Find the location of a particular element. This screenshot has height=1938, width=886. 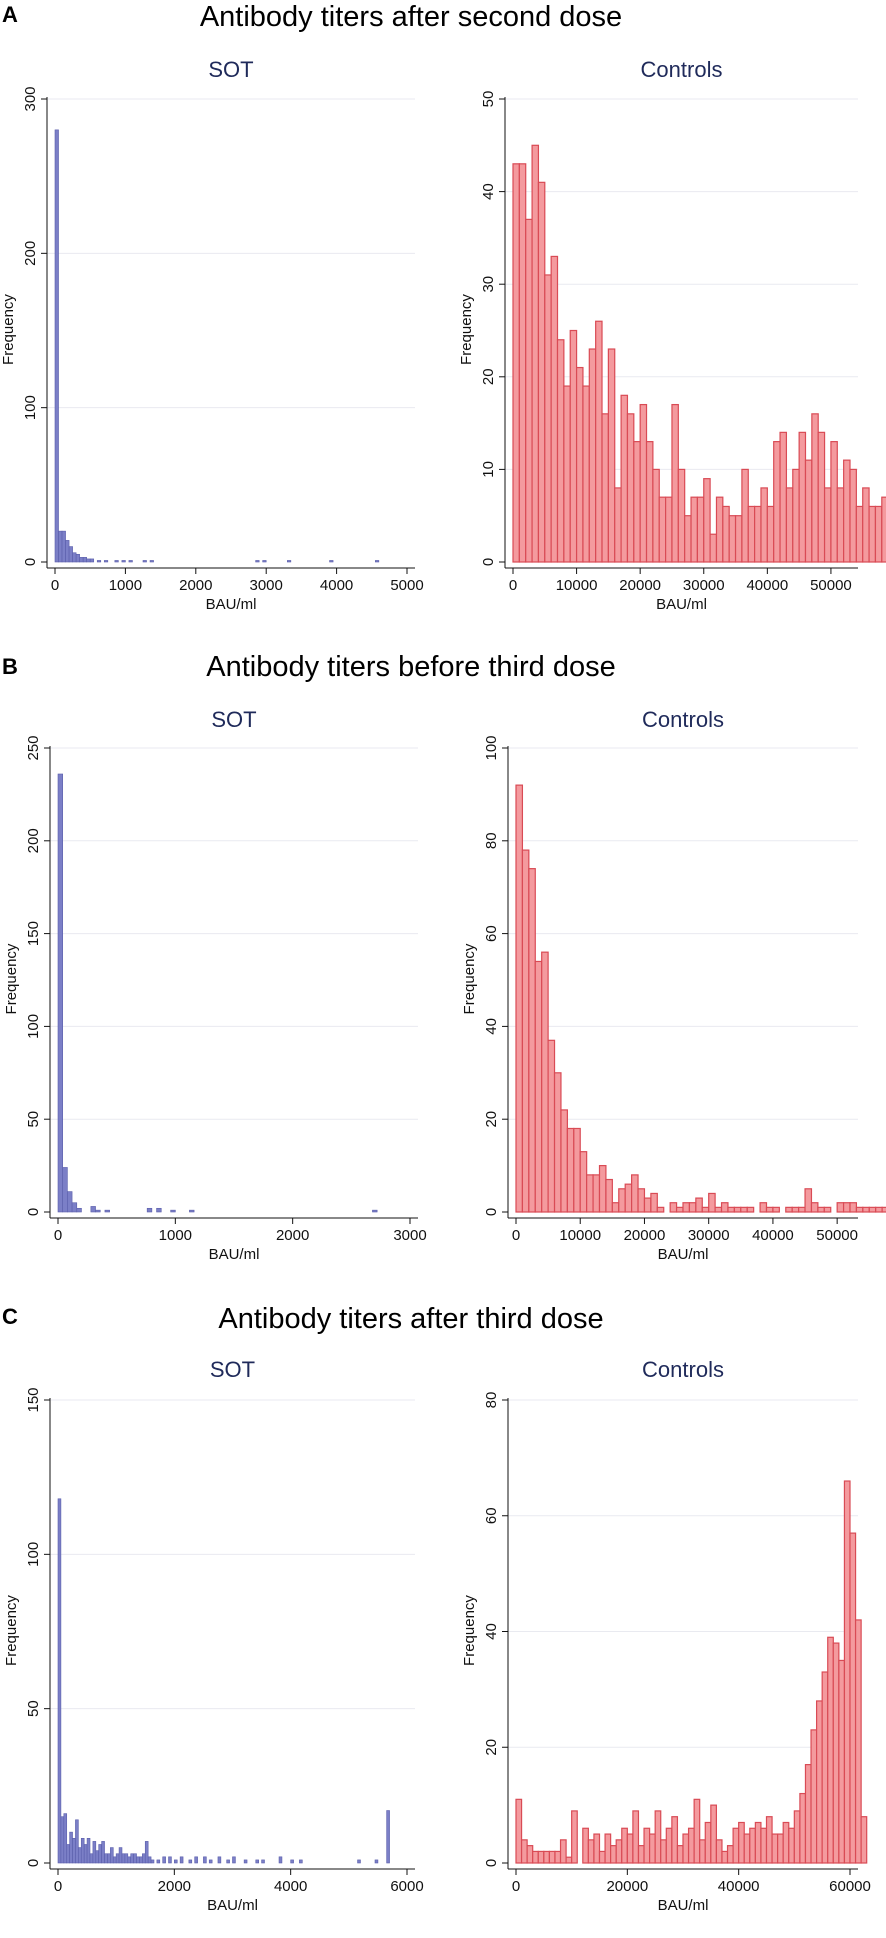

x-tick-label: 3000 is located at coordinates (409, 1235).